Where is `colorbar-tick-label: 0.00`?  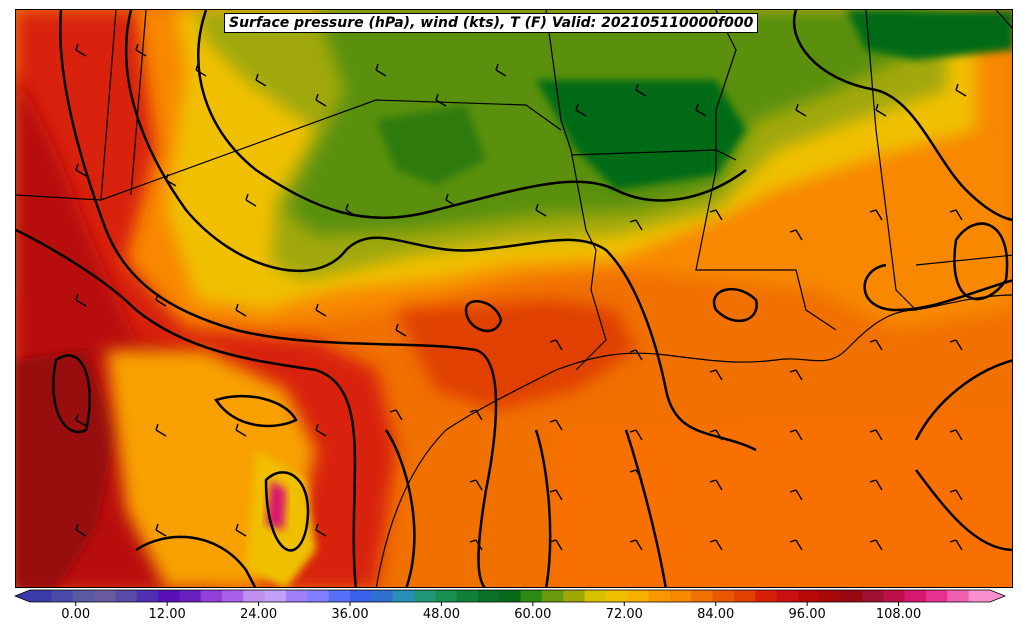 colorbar-tick-label: 0.00 is located at coordinates (76, 614).